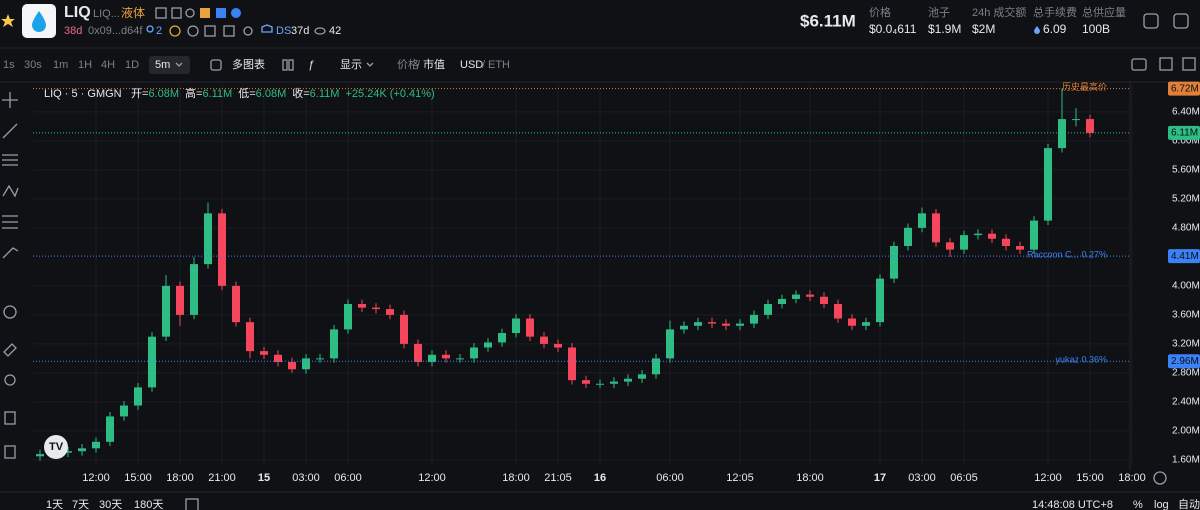 The width and height of the screenshot is (1200, 510). What do you see at coordinates (880, 478) in the screenshot?
I see `x-tick-label: 17` at bounding box center [880, 478].